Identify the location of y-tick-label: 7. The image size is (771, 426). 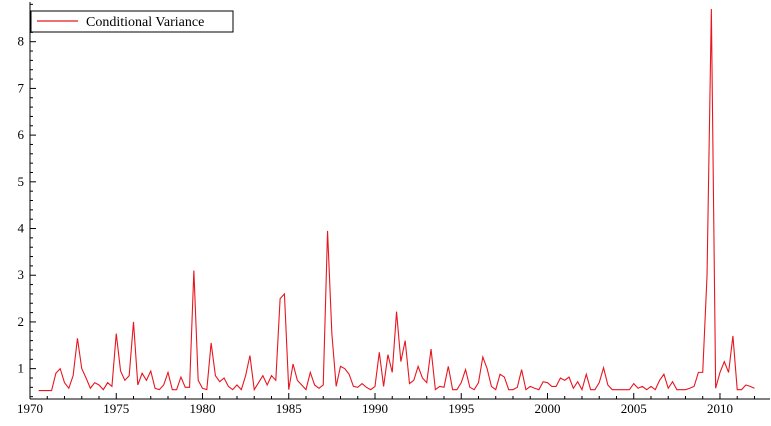
(21, 87).